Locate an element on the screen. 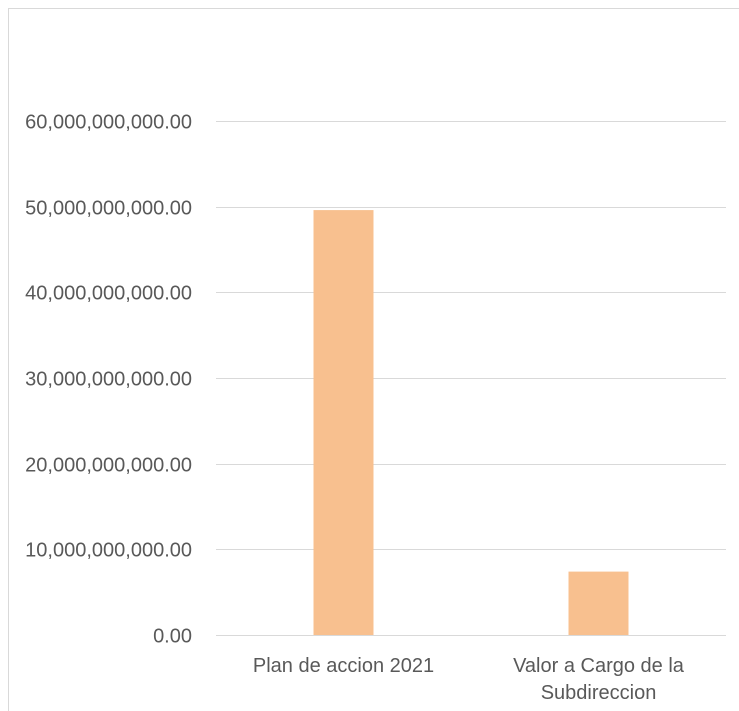 The width and height of the screenshot is (739, 711). y-tick-label: 0.00 is located at coordinates (172, 637).